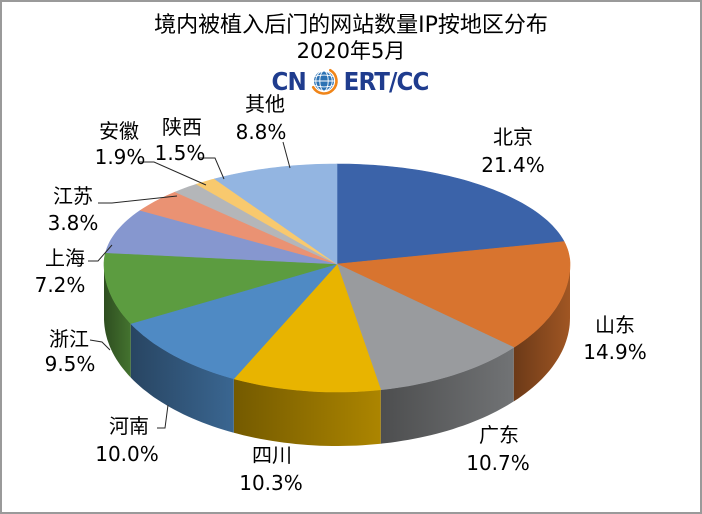 The height and width of the screenshot is (514, 702). Describe the element at coordinates (117, 321) in the screenshot. I see `pie-rim-浙江` at that location.